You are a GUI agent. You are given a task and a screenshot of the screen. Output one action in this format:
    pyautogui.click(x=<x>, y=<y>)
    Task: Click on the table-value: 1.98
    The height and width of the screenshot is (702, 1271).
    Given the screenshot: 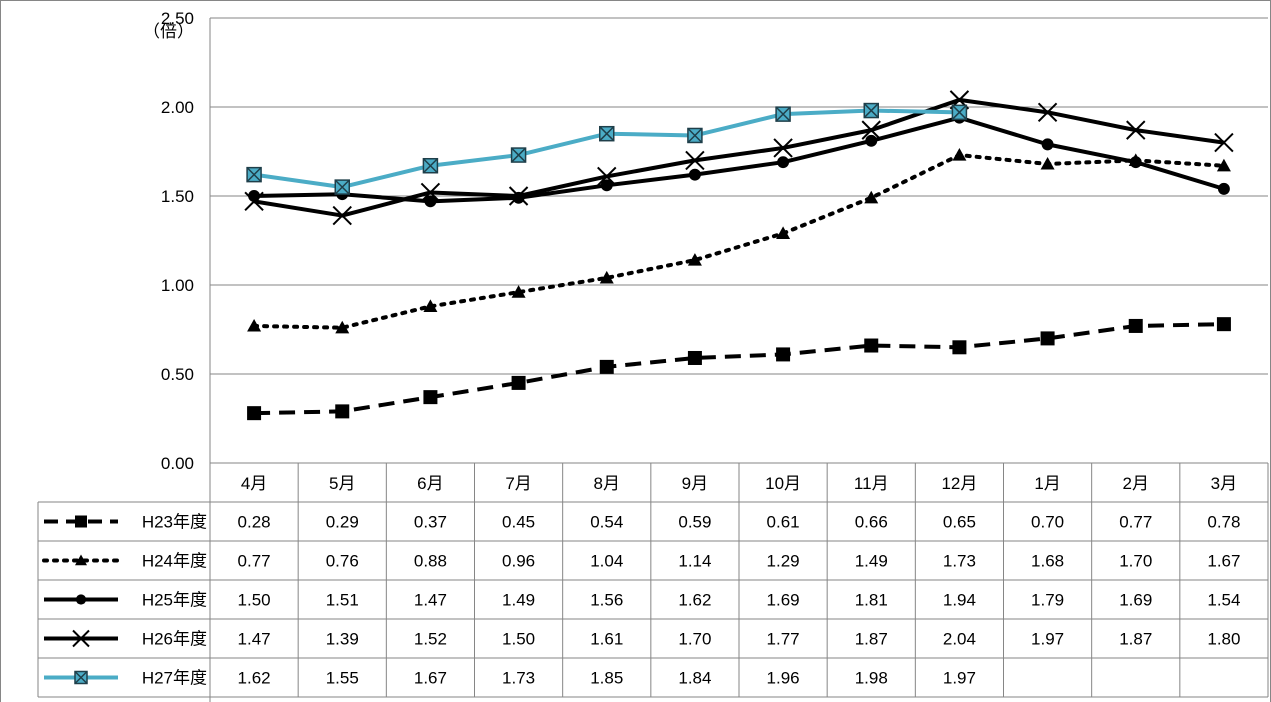 What is the action you would take?
    pyautogui.click(x=871, y=678)
    